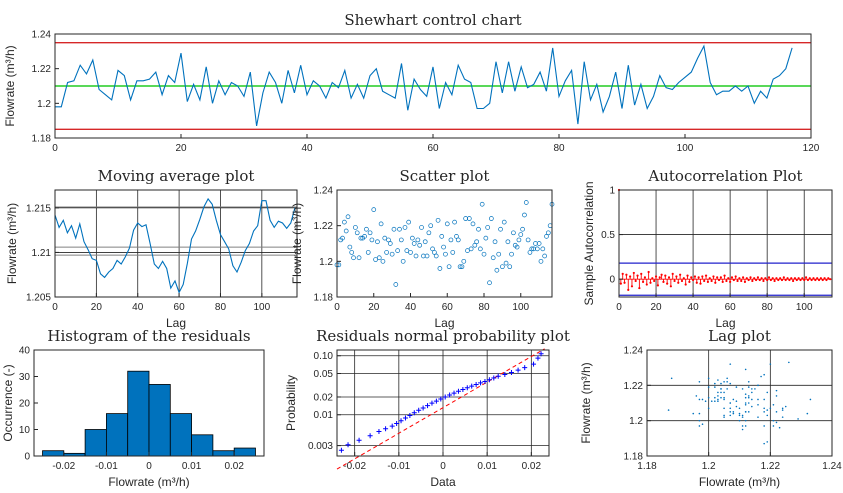 This screenshot has height=493, width=843. What do you see at coordinates (261, 307) in the screenshot?
I see `x-tick-label: 100` at bounding box center [261, 307].